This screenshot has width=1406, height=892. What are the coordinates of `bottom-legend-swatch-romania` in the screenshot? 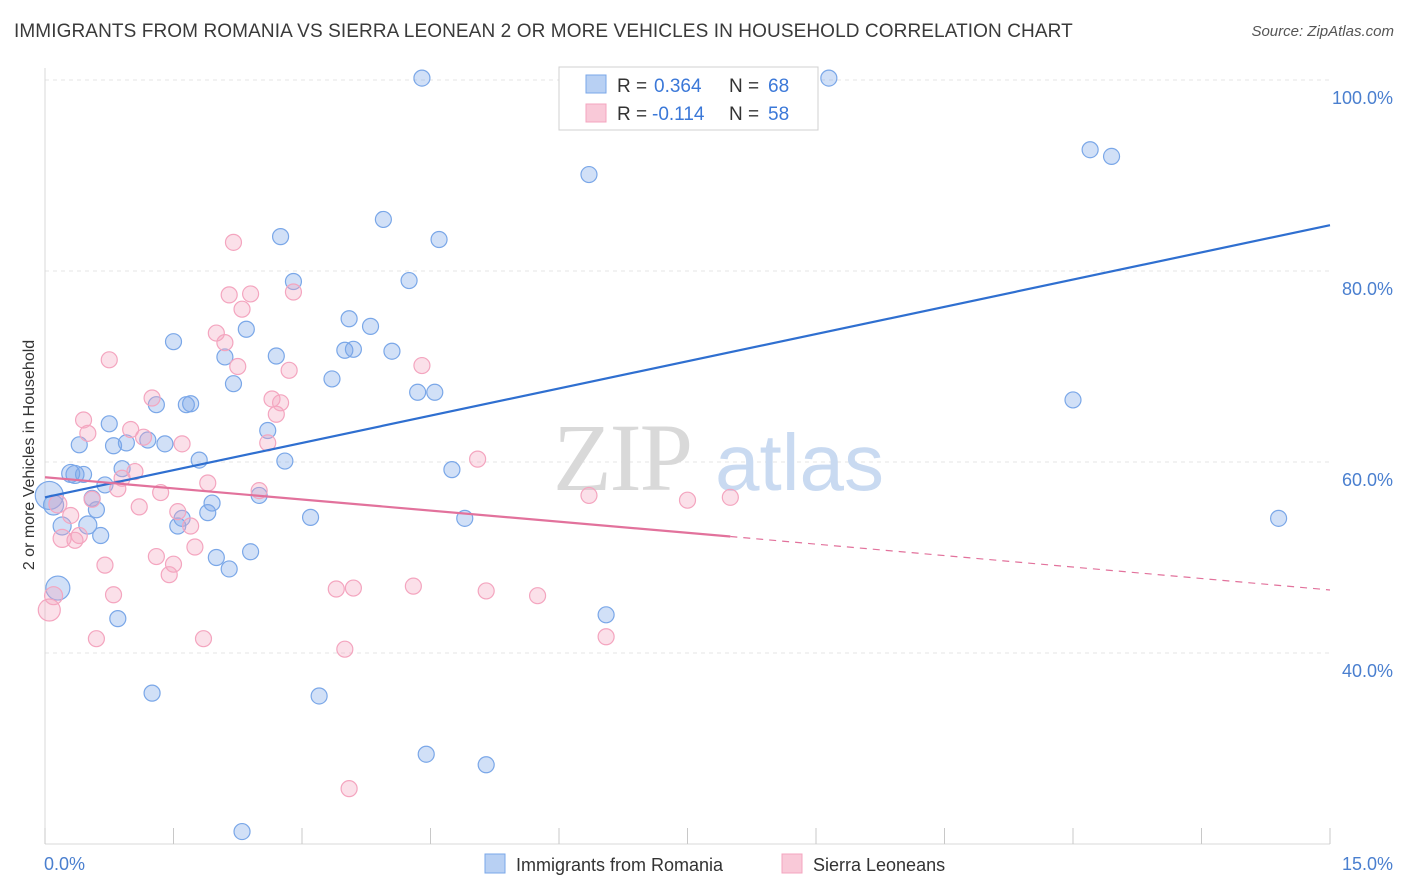 It's located at (495, 863).